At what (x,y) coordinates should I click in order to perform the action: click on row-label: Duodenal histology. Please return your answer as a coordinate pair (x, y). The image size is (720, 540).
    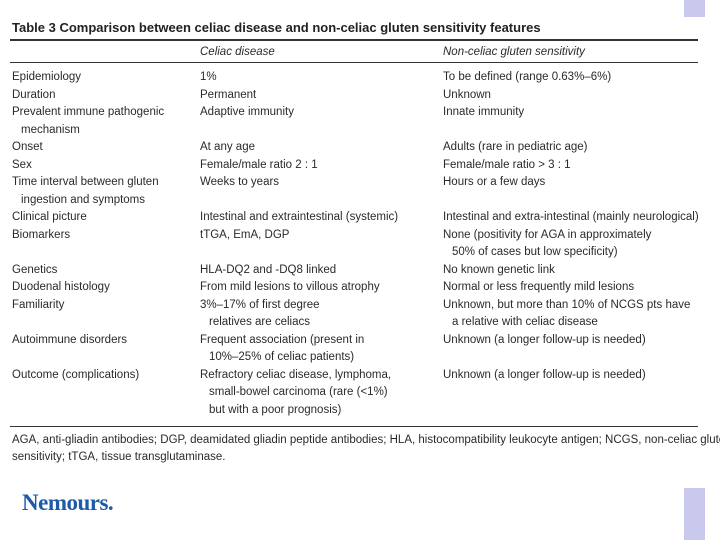
    Looking at the image, I should click on (61, 287).